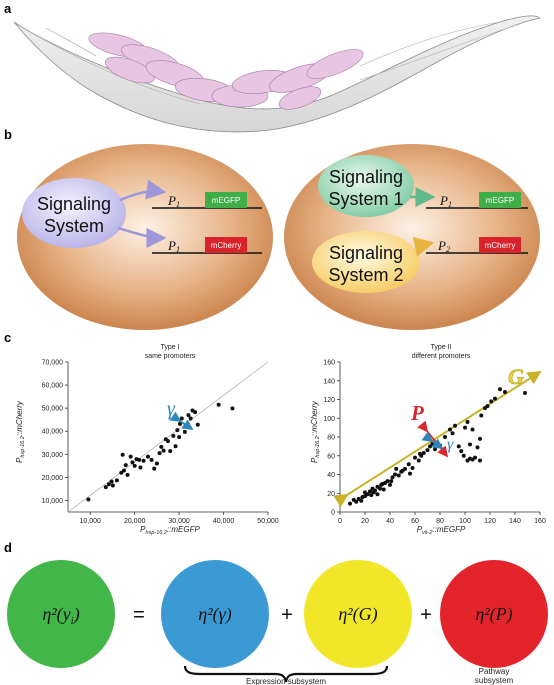  Describe the element at coordinates (179, 521) in the screenshot. I see `x-tick-label: 30,000` at that location.